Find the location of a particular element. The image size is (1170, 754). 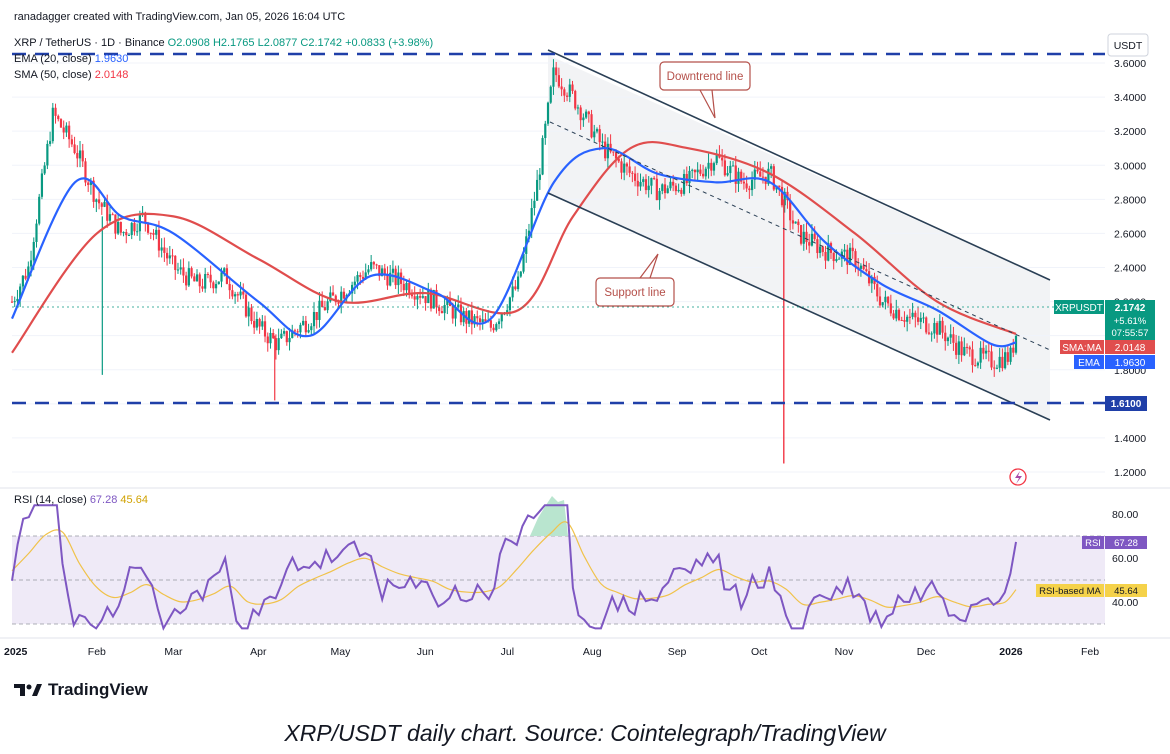

rsi-legend-label: RSI (14, close) is located at coordinates (50, 500).